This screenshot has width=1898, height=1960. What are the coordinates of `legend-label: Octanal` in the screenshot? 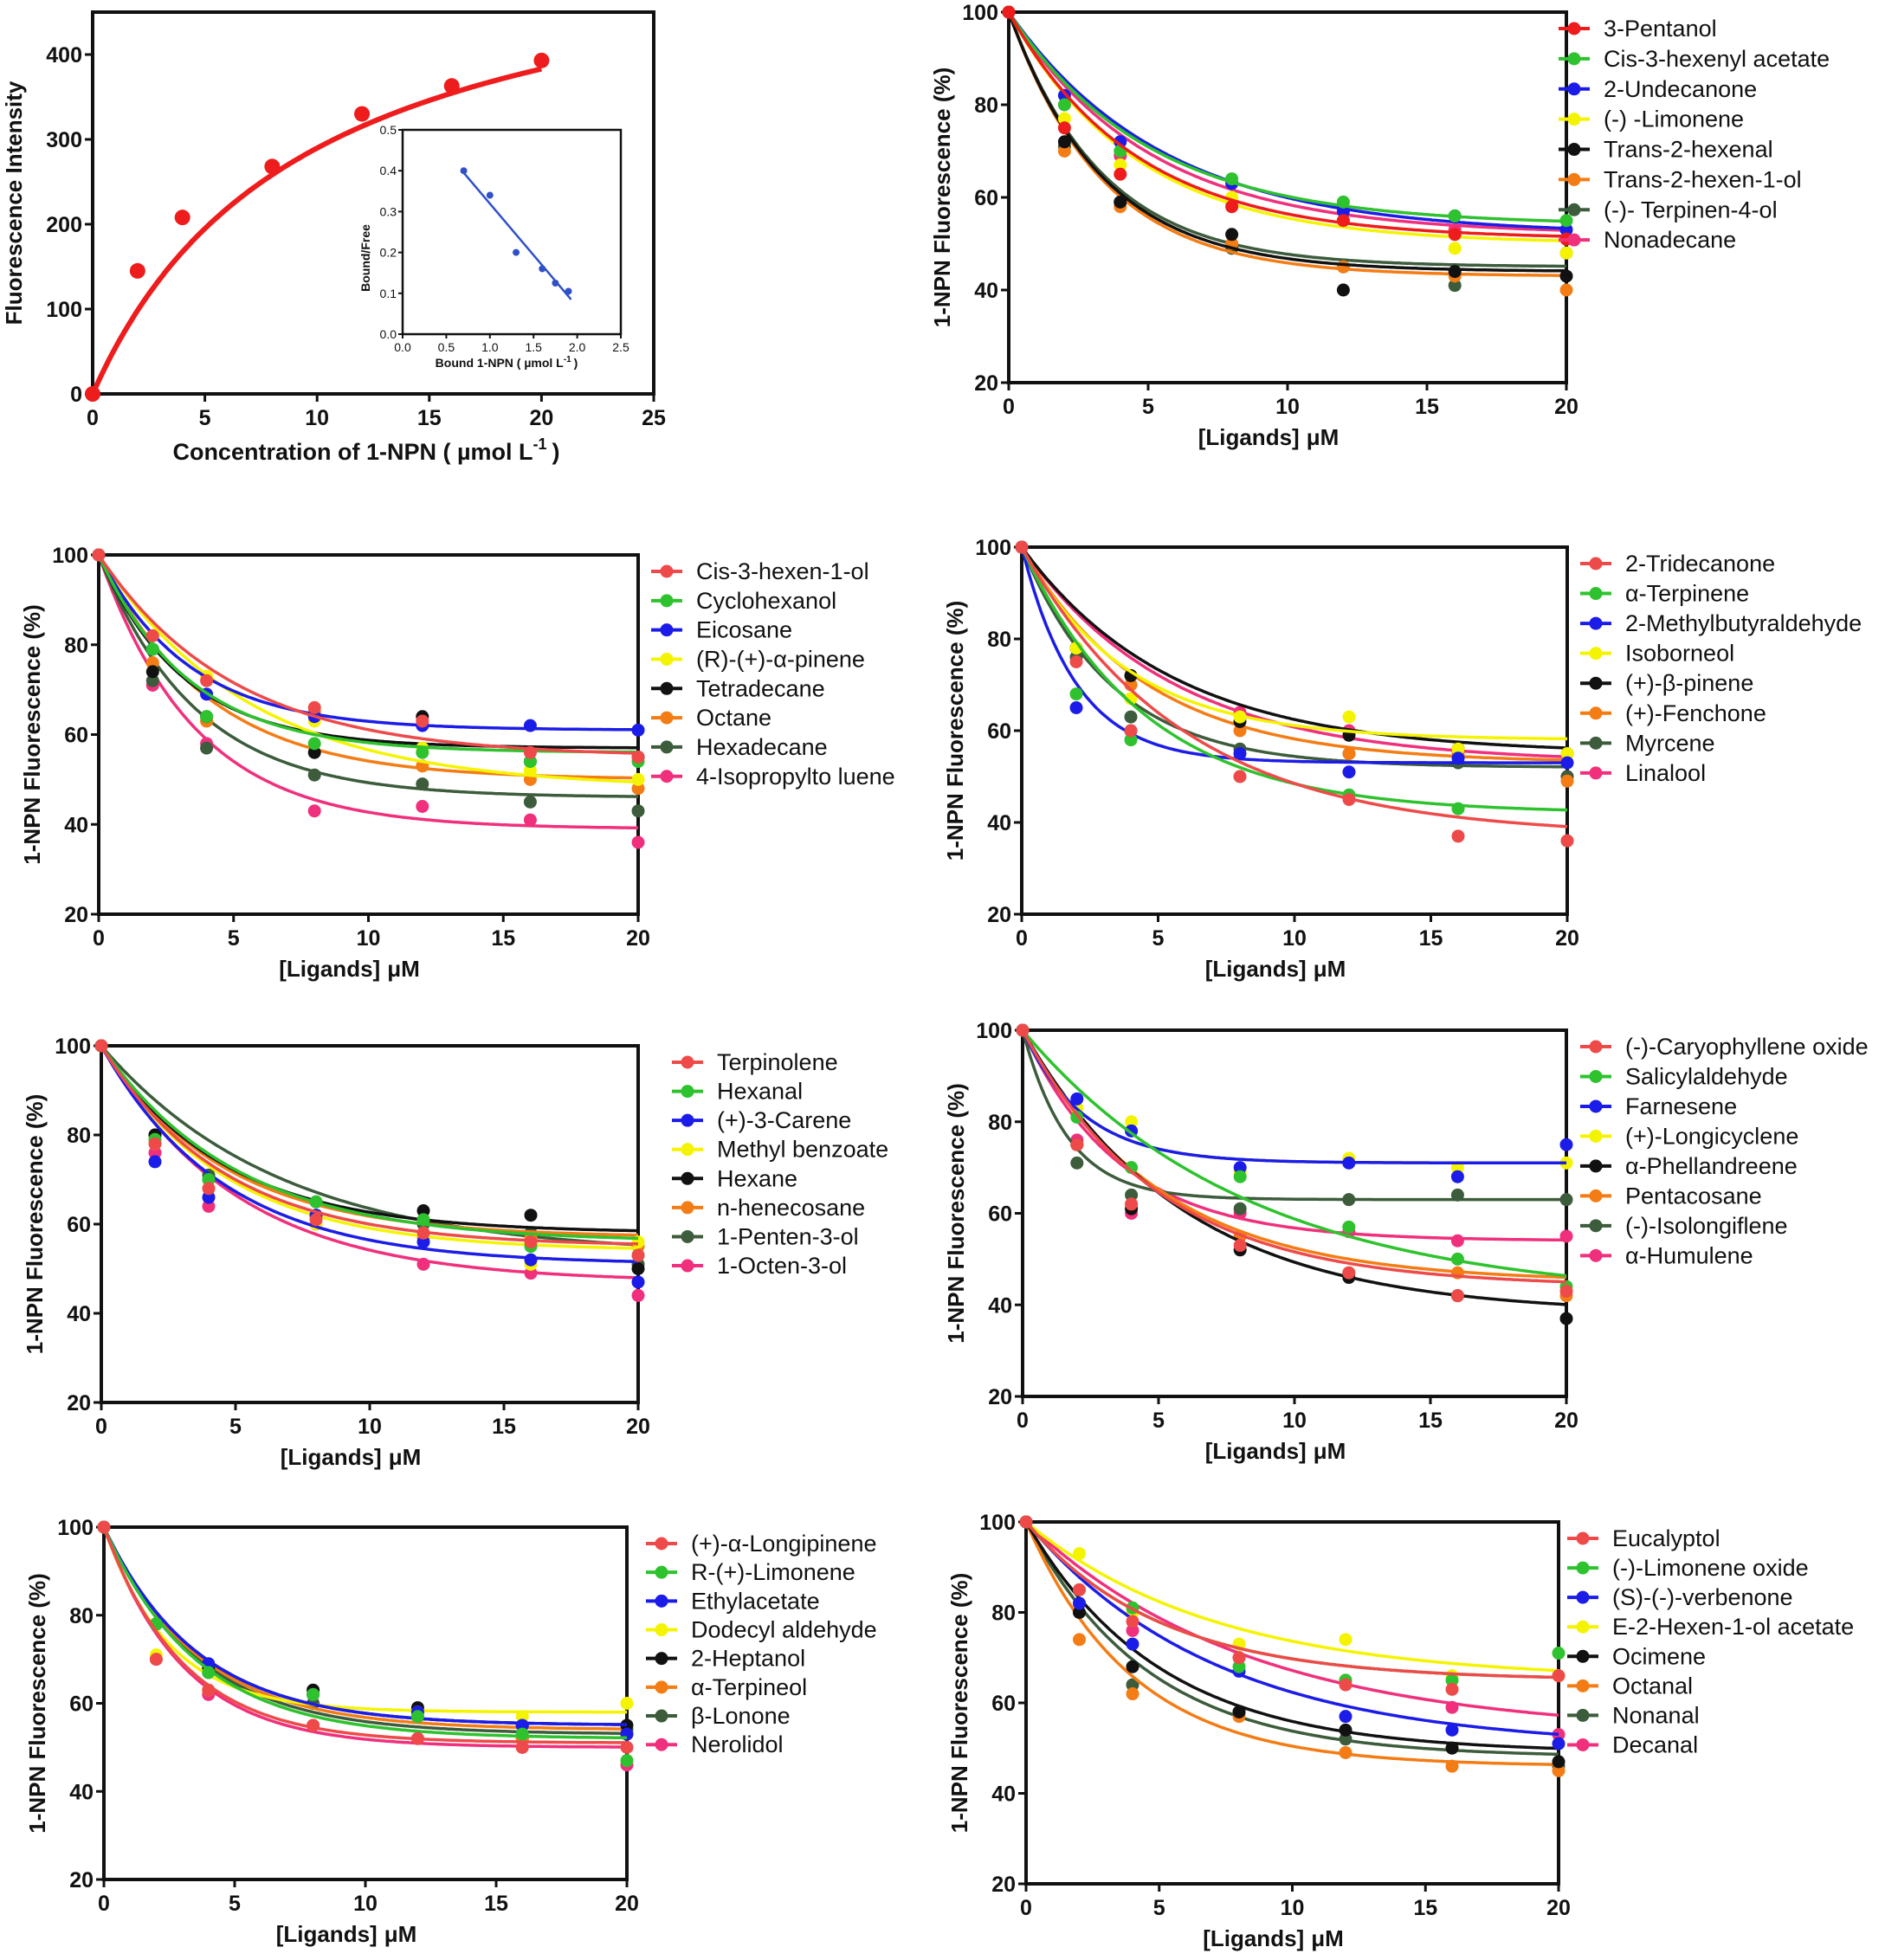 It's located at (1653, 1686).